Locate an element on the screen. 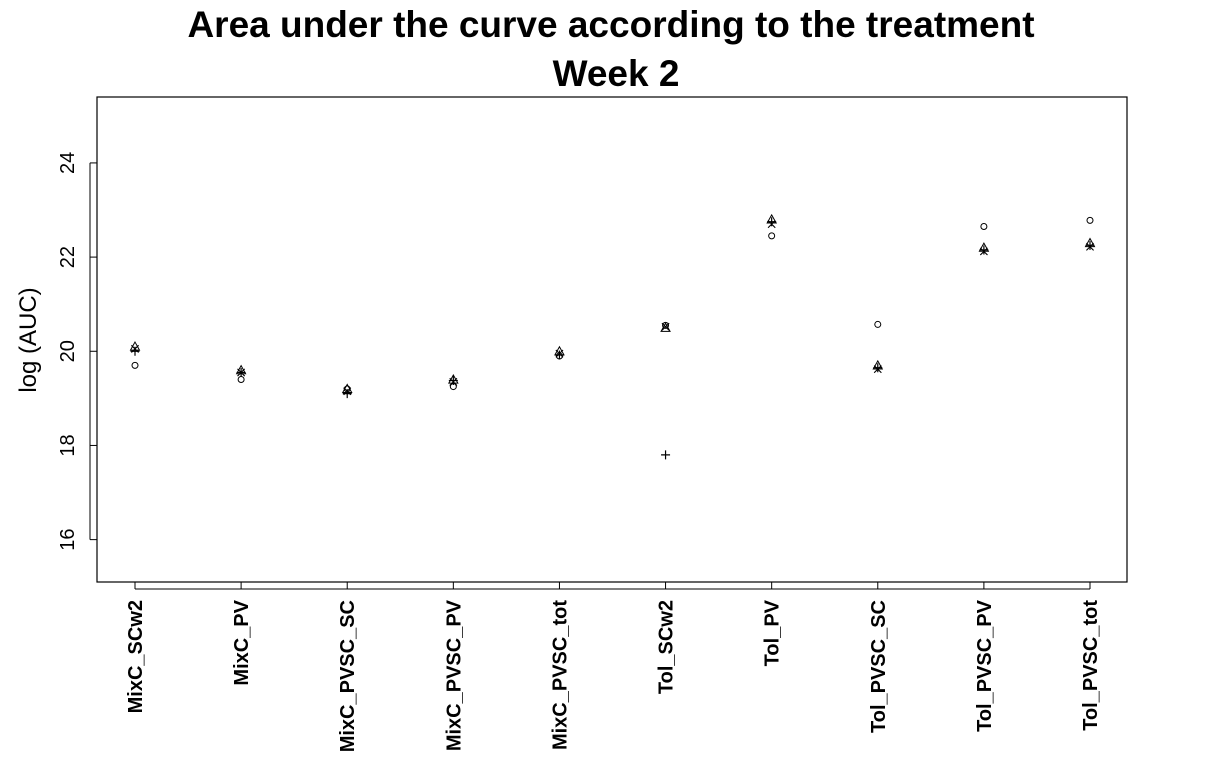 Image resolution: width=1223 pixels, height=775 pixels. x-tick-label: MixC_PVSC_tot is located at coordinates (560, 675).